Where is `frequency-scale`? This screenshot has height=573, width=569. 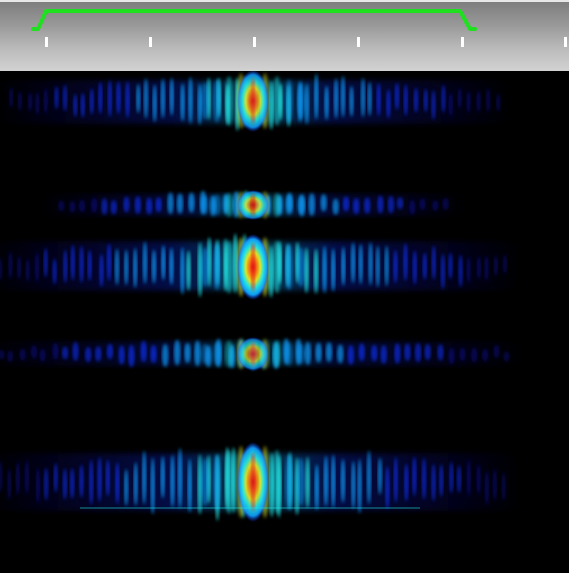
frequency-scale is located at coordinates (299, 28).